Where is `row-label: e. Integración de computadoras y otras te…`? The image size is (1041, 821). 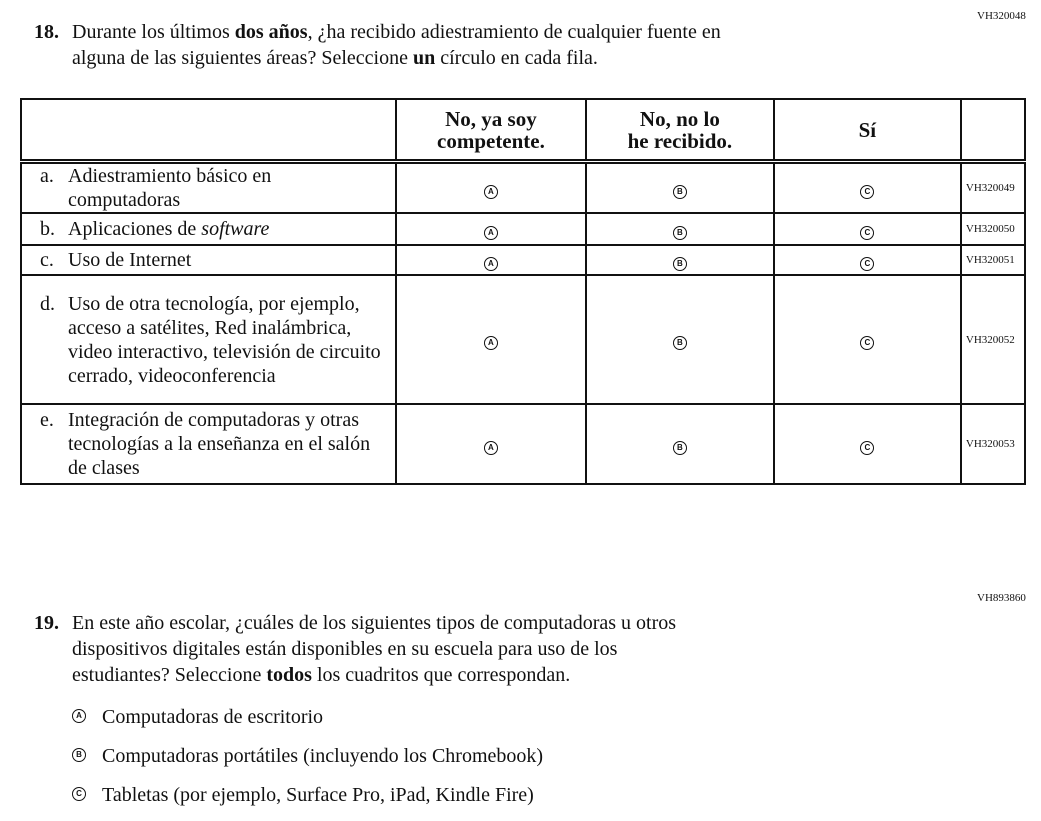
row-label: e. Integración de computadoras y otras te… is located at coordinates (208, 444).